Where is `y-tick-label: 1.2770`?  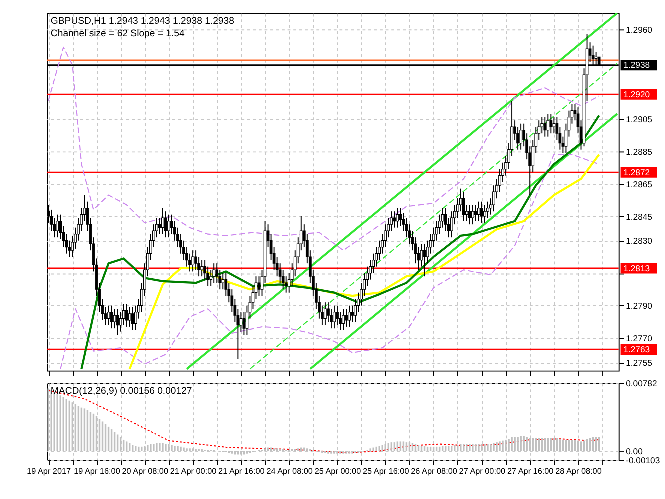 y-tick-label: 1.2770 is located at coordinates (639, 339).